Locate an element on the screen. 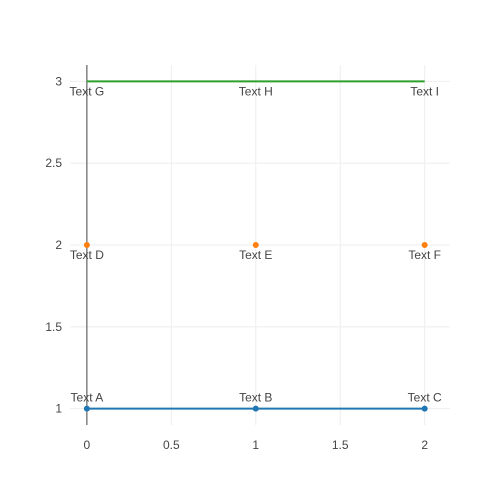  data-label: Text I is located at coordinates (424, 91).